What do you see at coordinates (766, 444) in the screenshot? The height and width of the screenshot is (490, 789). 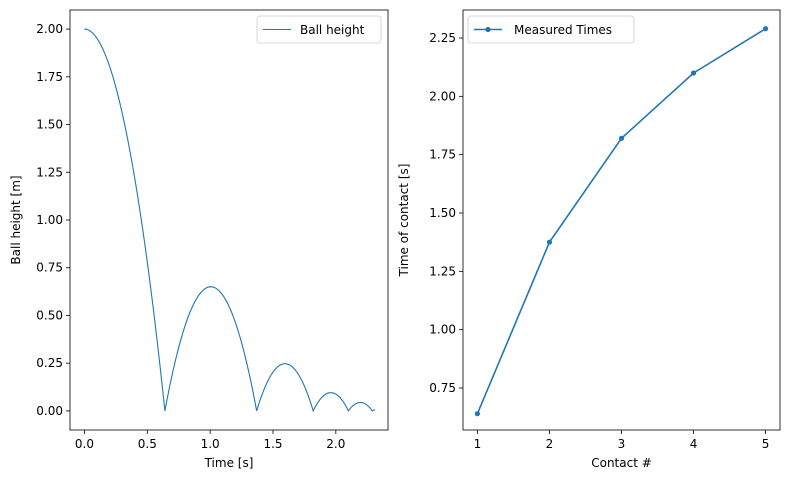 I see `contact-times-x-tick-label: 5` at bounding box center [766, 444].